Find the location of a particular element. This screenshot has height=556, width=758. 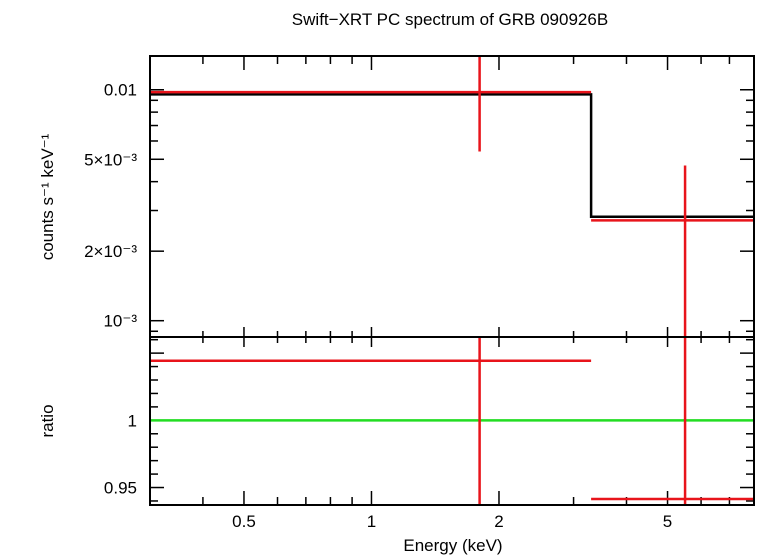

x-tick-label: 1 is located at coordinates (371, 521).